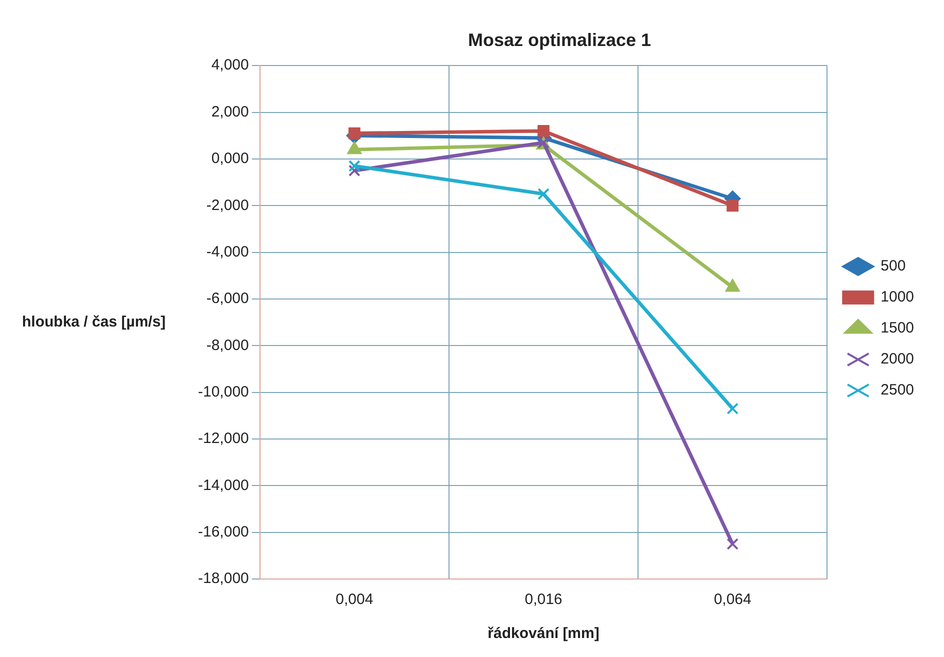  I want to click on y-tick-label: -8,000, so click(227, 345).